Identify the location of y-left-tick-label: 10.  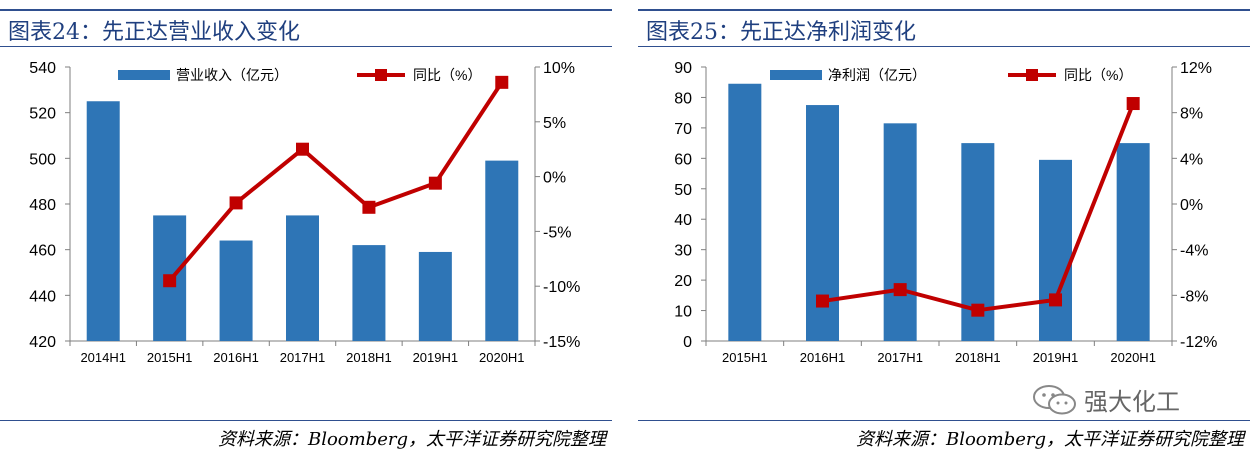
(683, 312).